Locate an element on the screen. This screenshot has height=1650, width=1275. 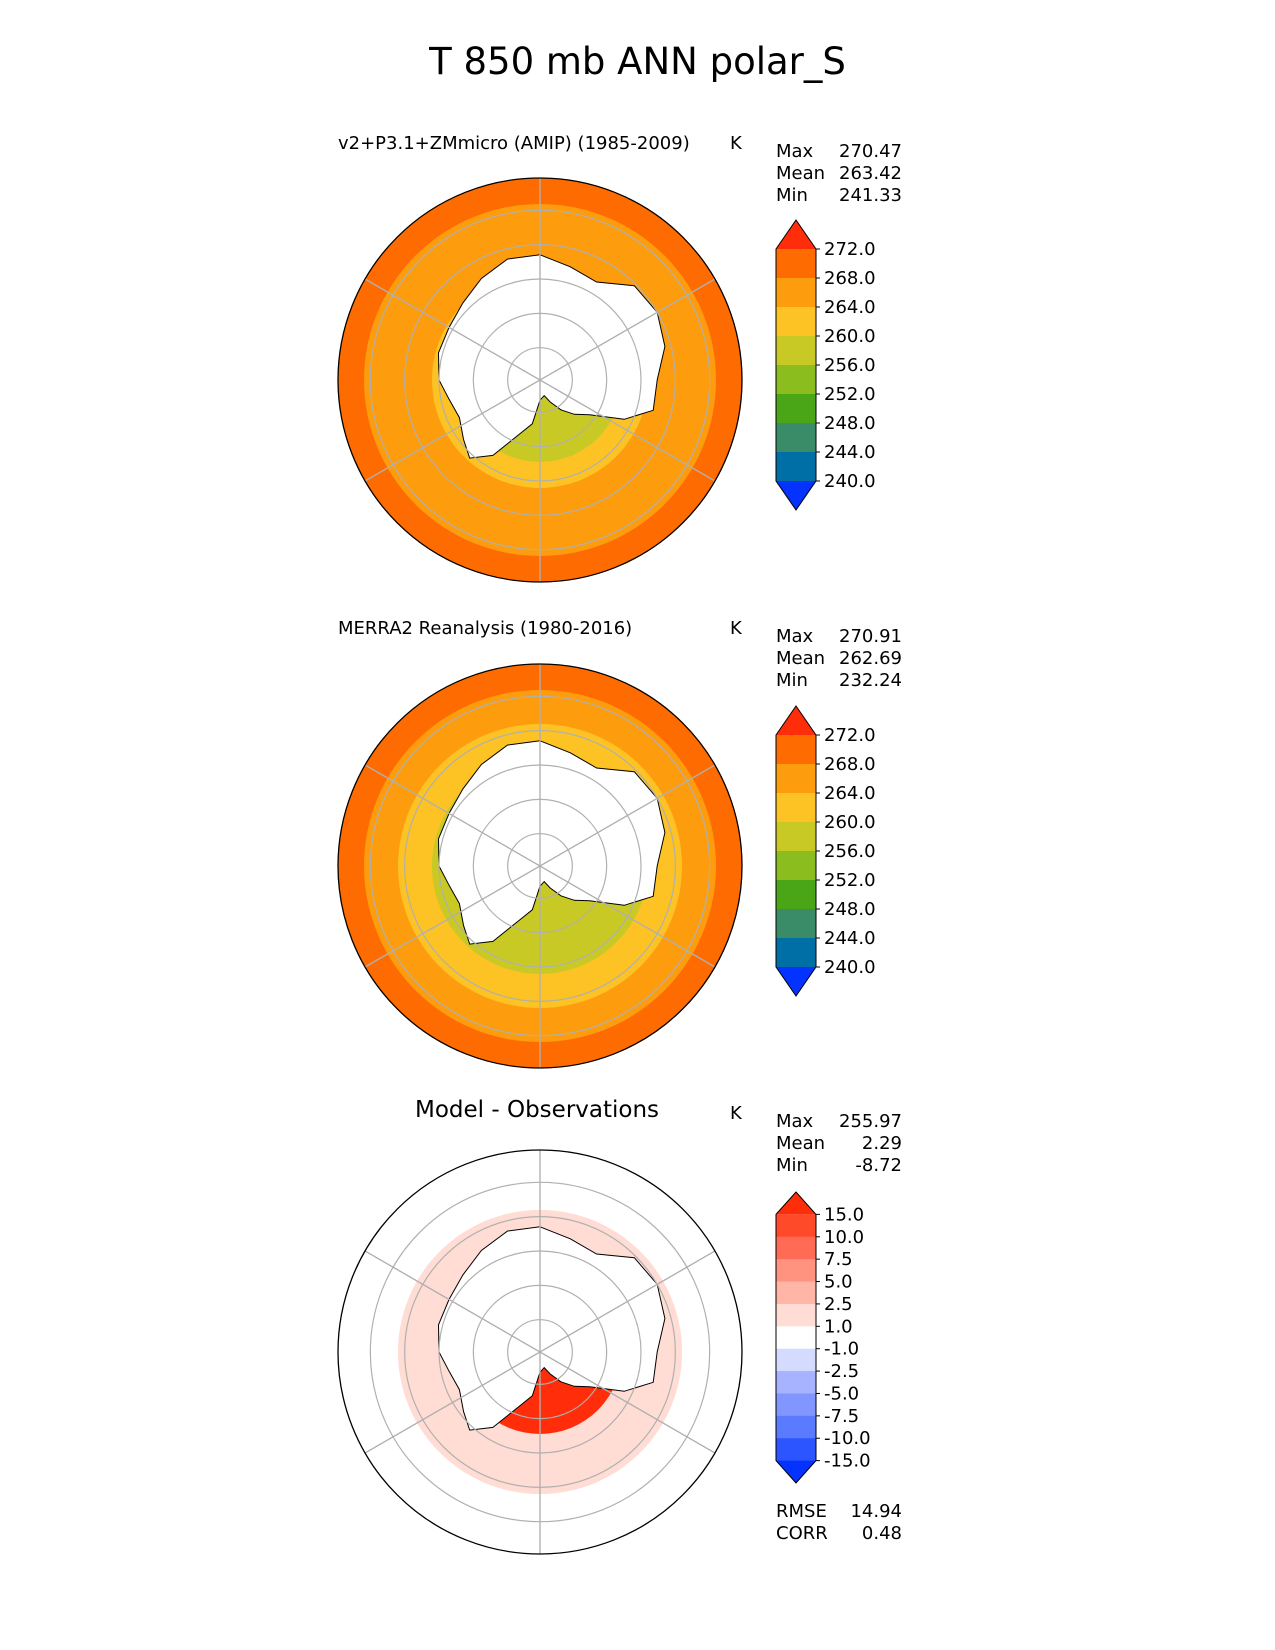
colorbar-tick-label: 2.5 is located at coordinates (838, 1304).